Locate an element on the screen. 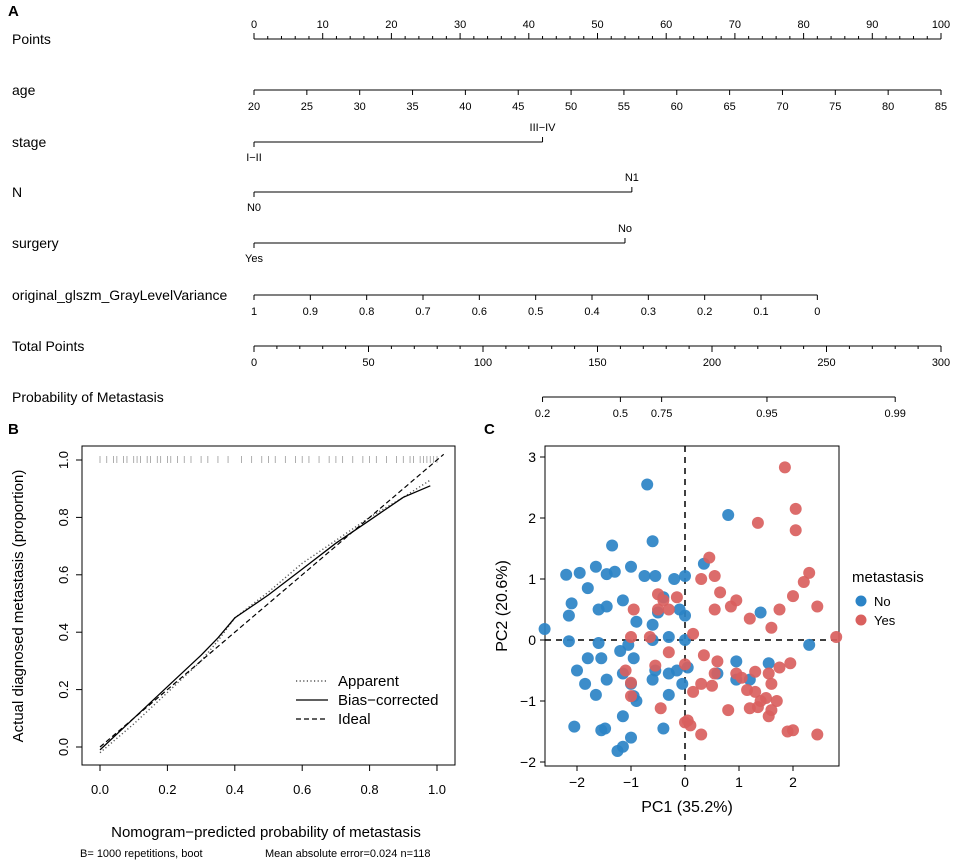 This screenshot has height=862, width=957. calibration-plot-frame is located at coordinates (268, 605).